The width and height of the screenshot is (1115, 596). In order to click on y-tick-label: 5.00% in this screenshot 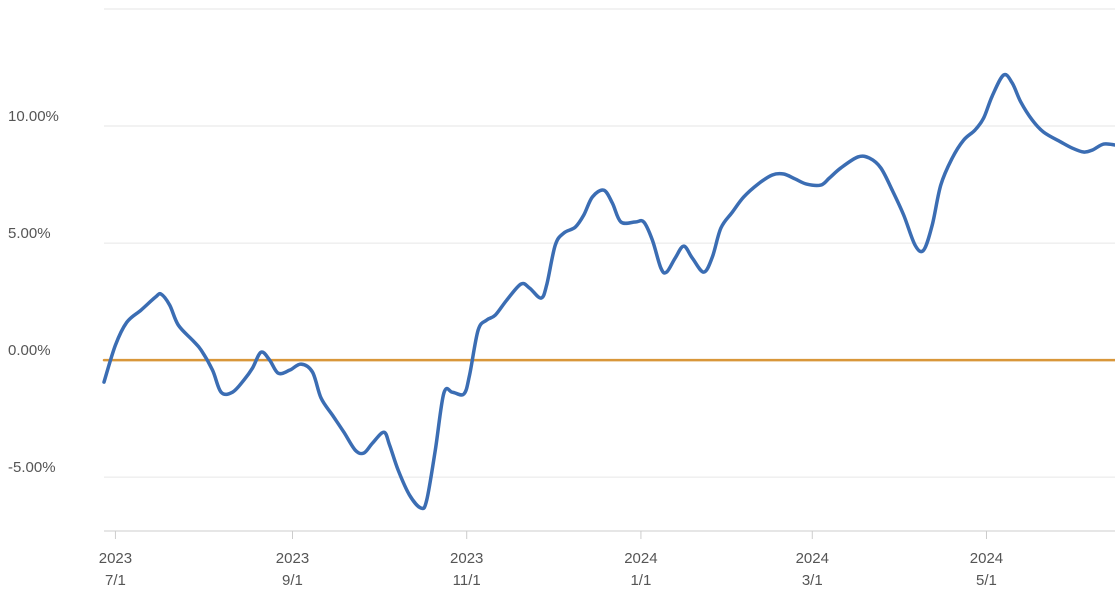, I will do `click(29, 234)`.